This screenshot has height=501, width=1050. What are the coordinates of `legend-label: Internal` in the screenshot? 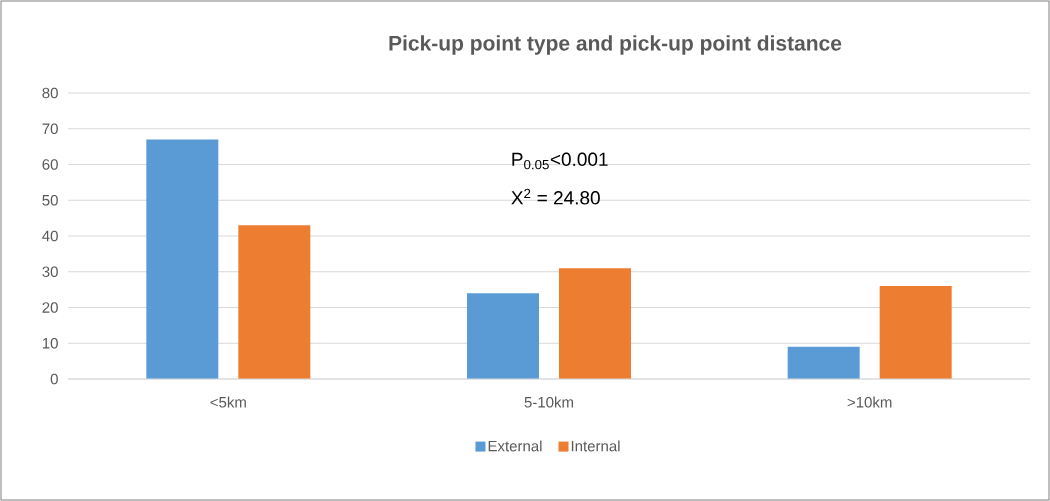 It's located at (595, 446).